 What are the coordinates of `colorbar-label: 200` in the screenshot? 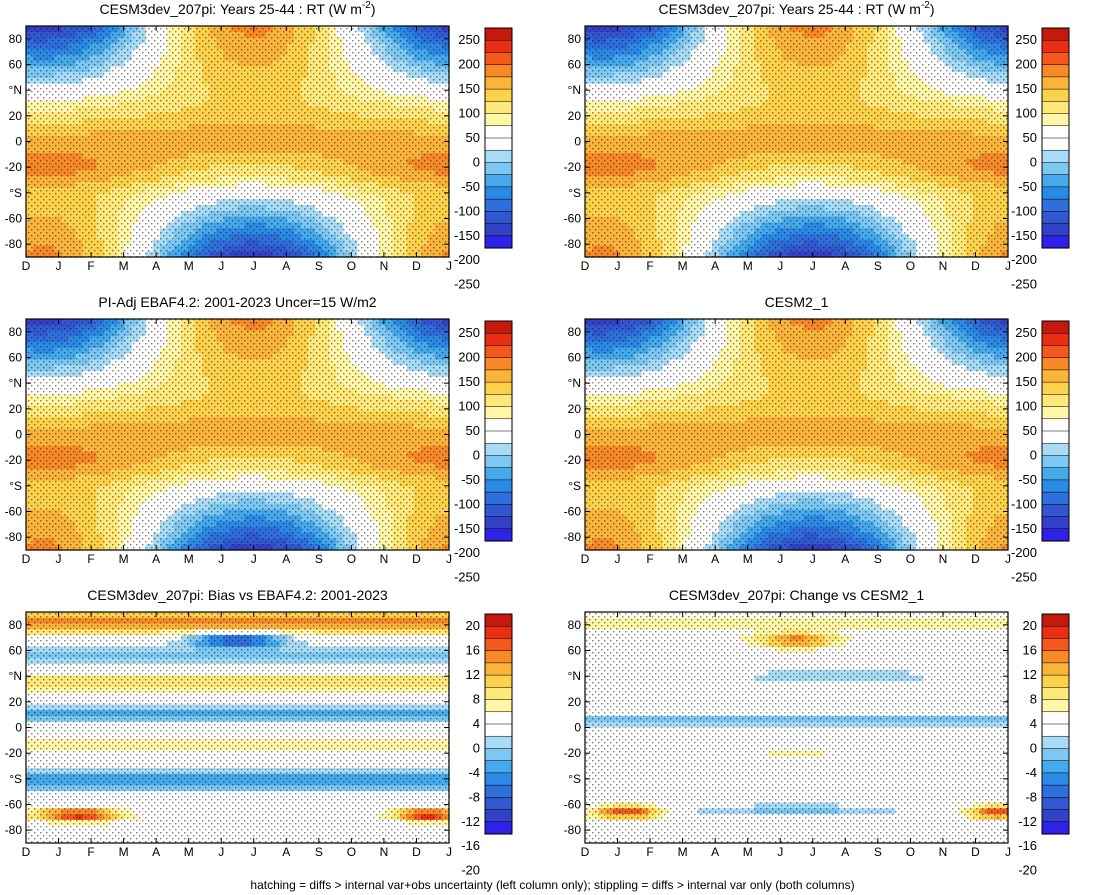 It's located at (469, 64).